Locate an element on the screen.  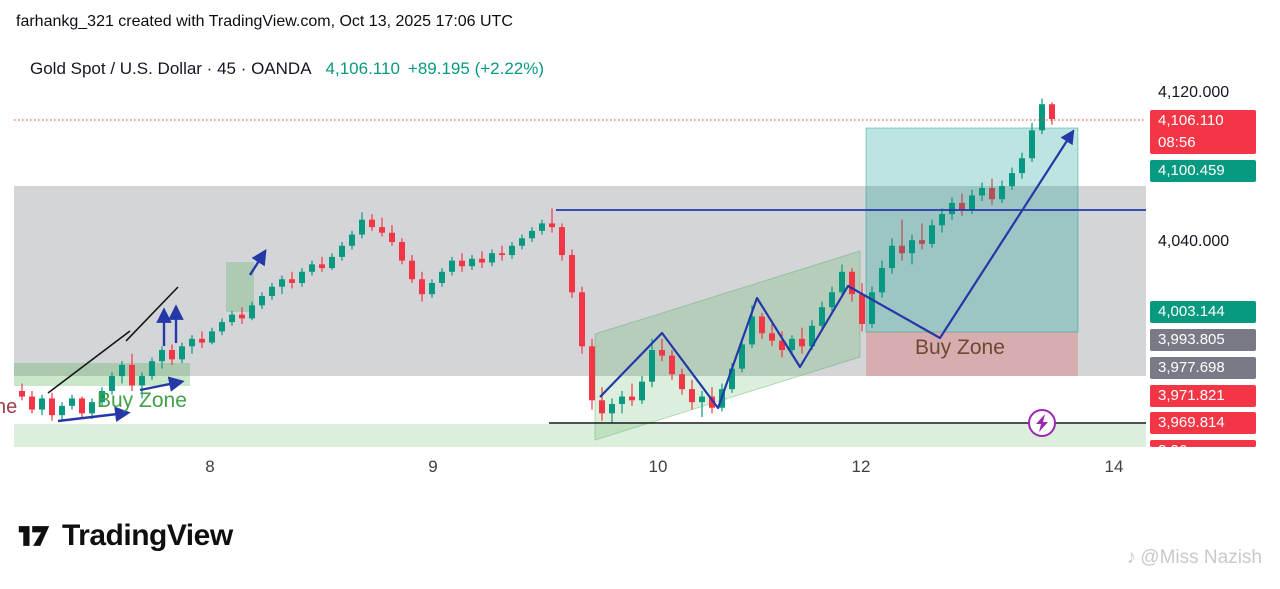
time-axis-label: 12 is located at coordinates (861, 466).